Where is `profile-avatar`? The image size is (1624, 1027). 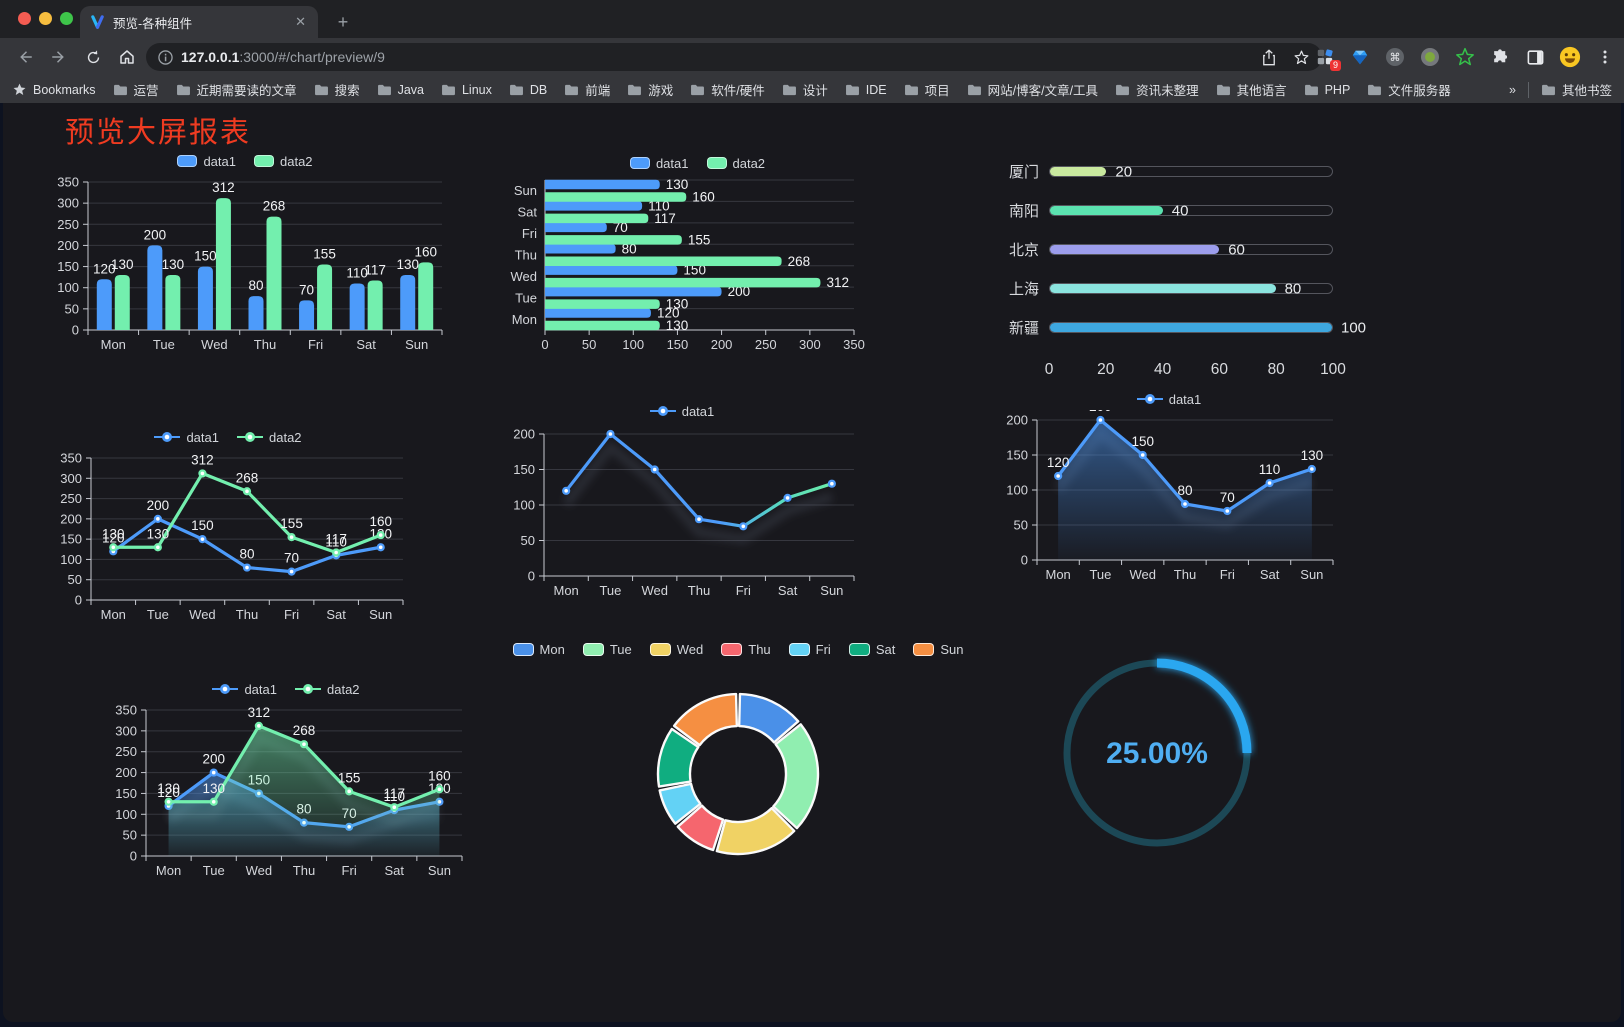
profile-avatar is located at coordinates (1570, 57).